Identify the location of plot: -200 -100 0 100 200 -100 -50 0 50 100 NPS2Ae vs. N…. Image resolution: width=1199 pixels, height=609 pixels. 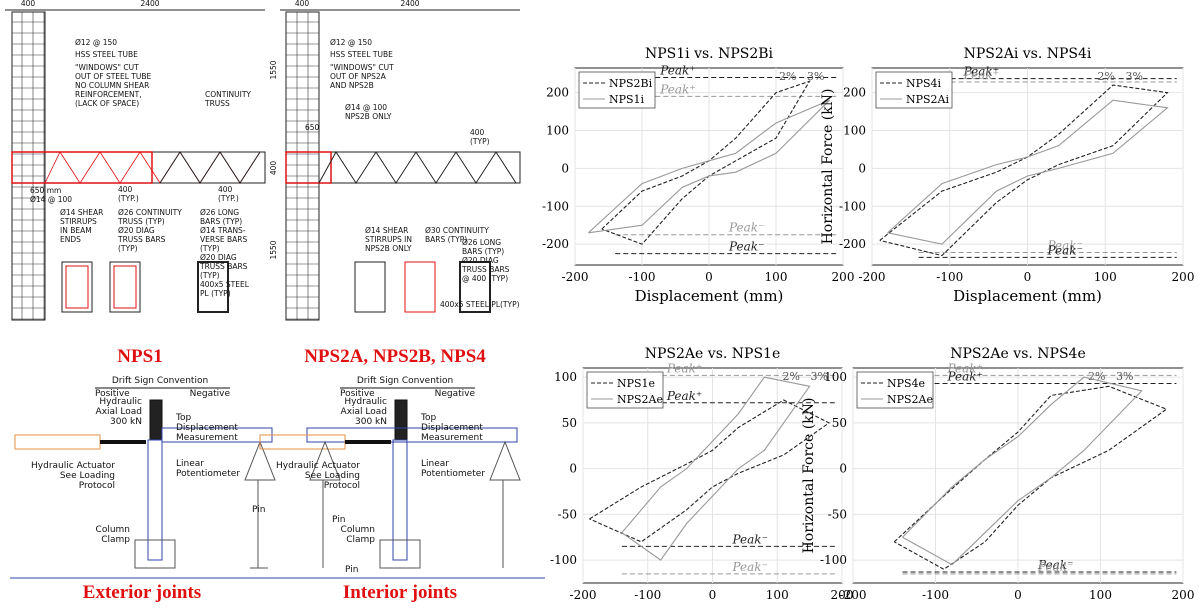
(997, 474).